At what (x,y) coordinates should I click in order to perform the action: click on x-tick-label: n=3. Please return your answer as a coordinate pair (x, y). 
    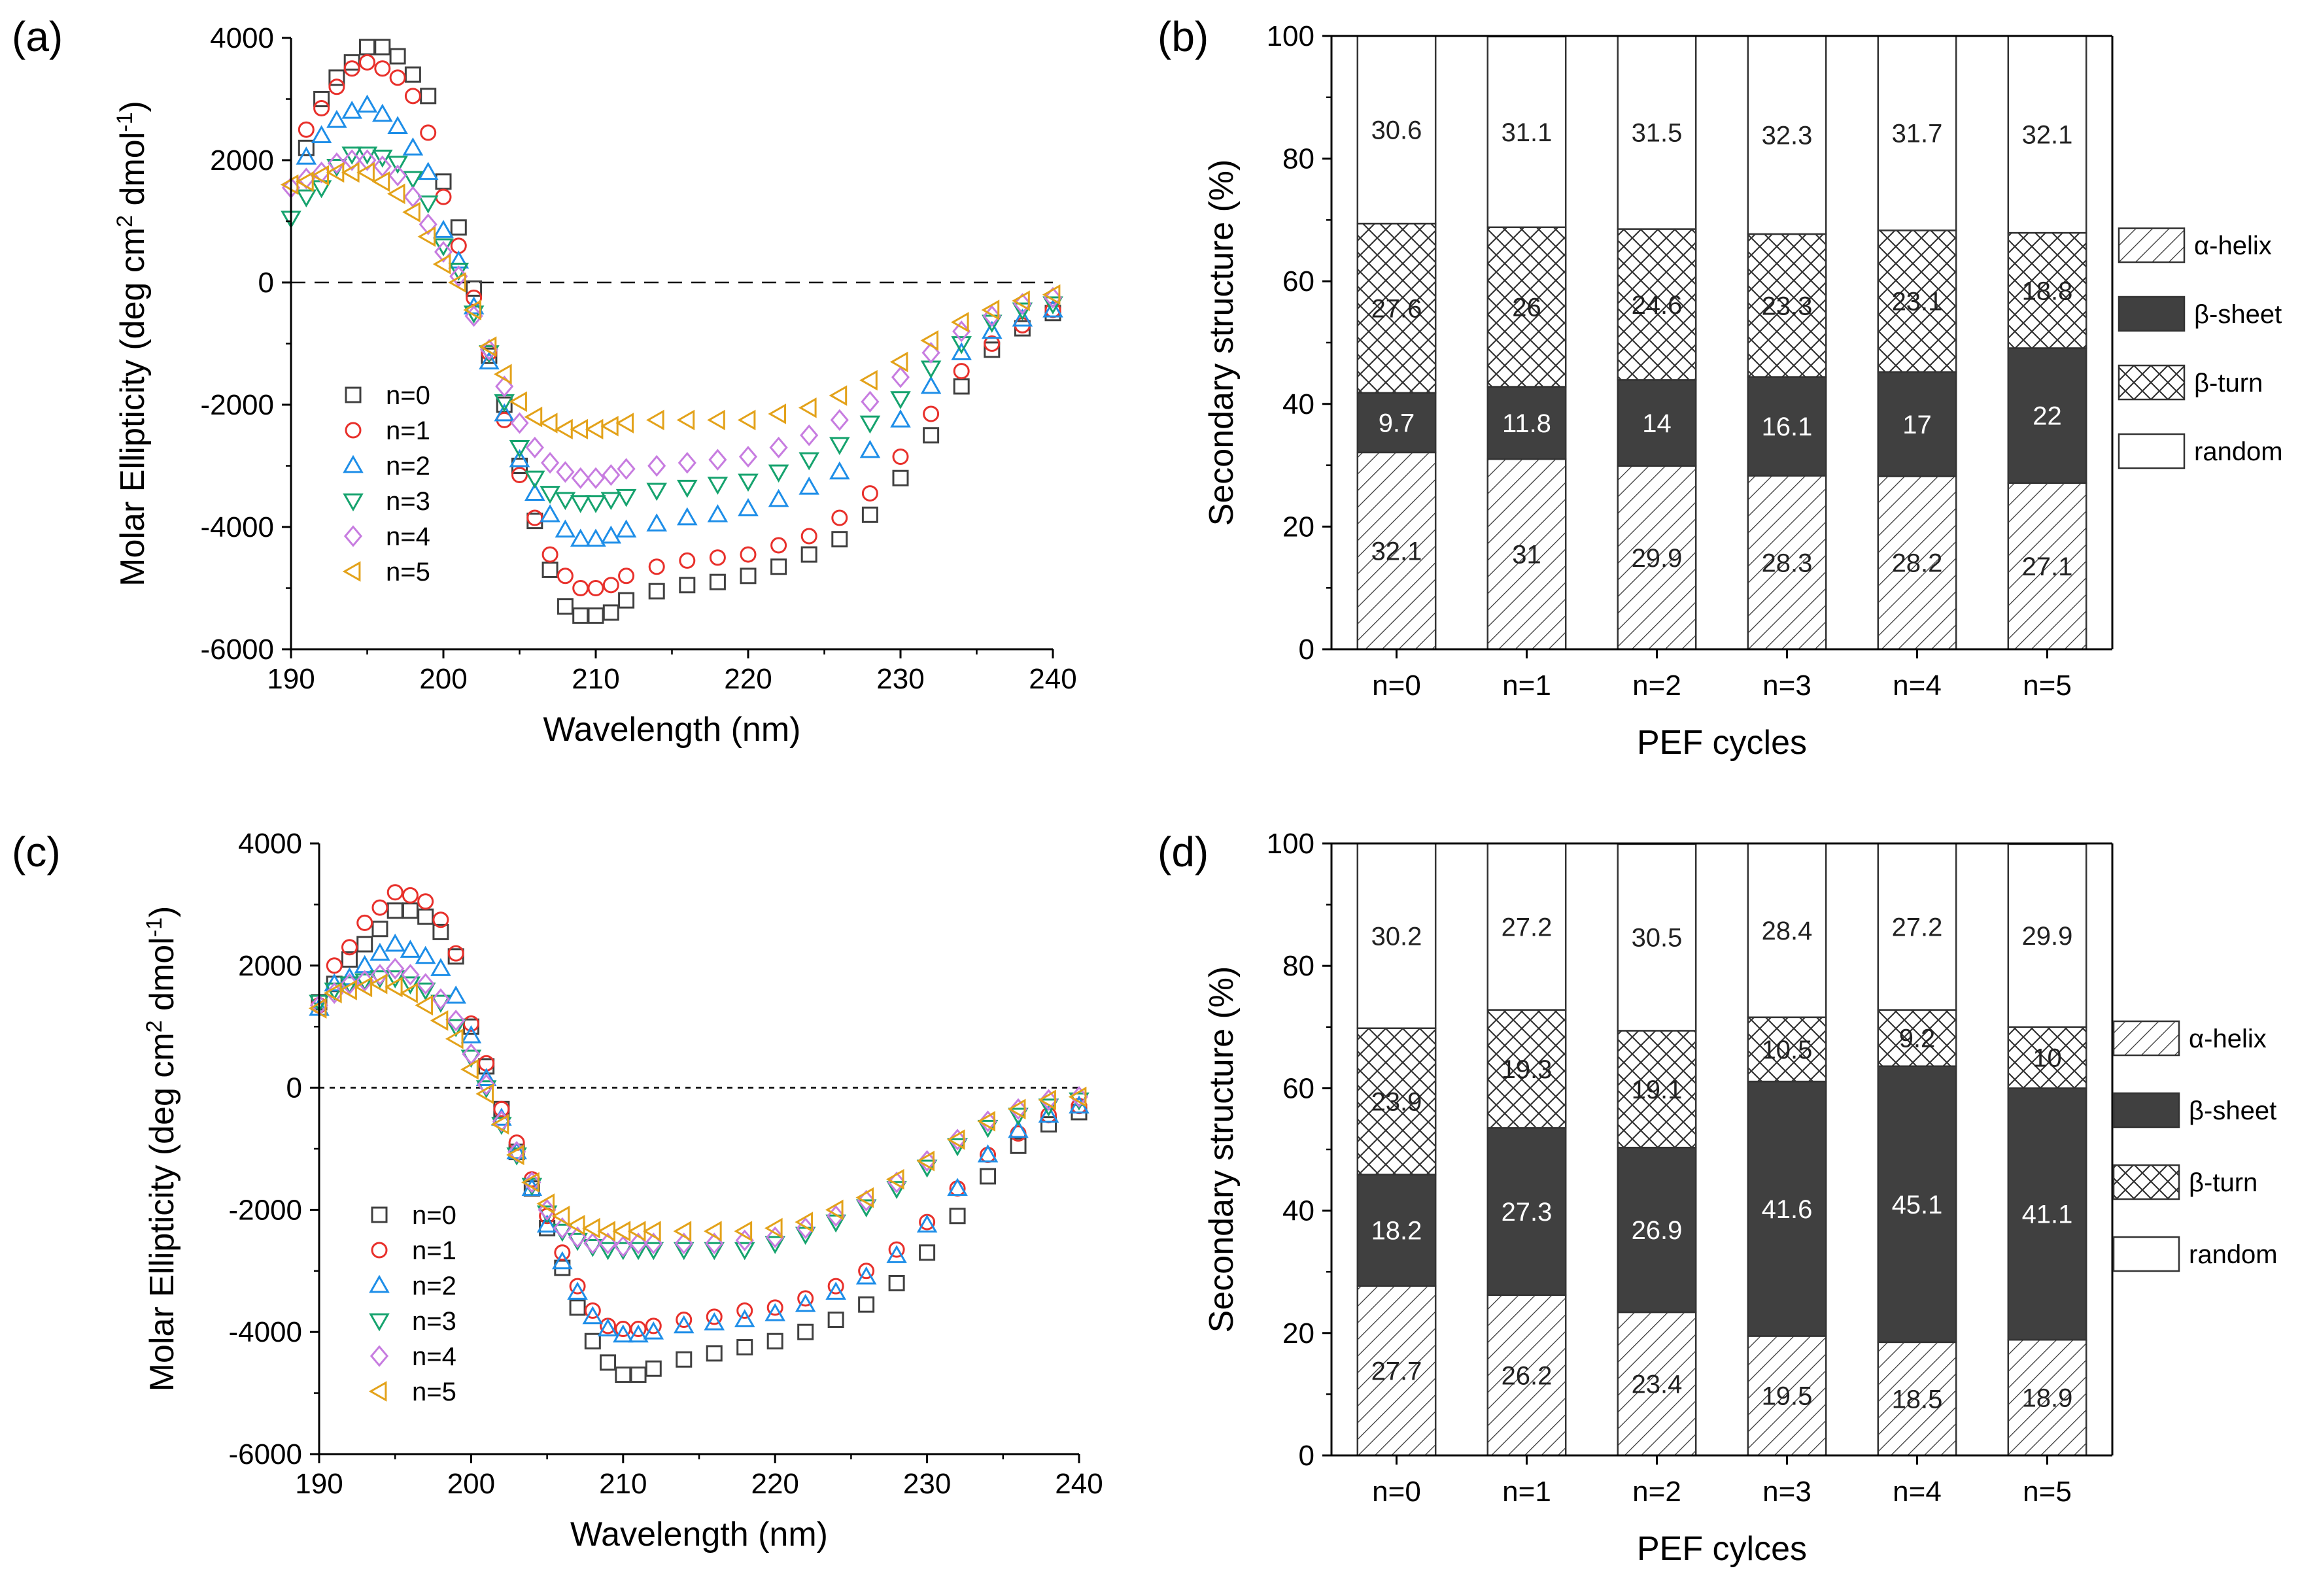
    Looking at the image, I should click on (1787, 686).